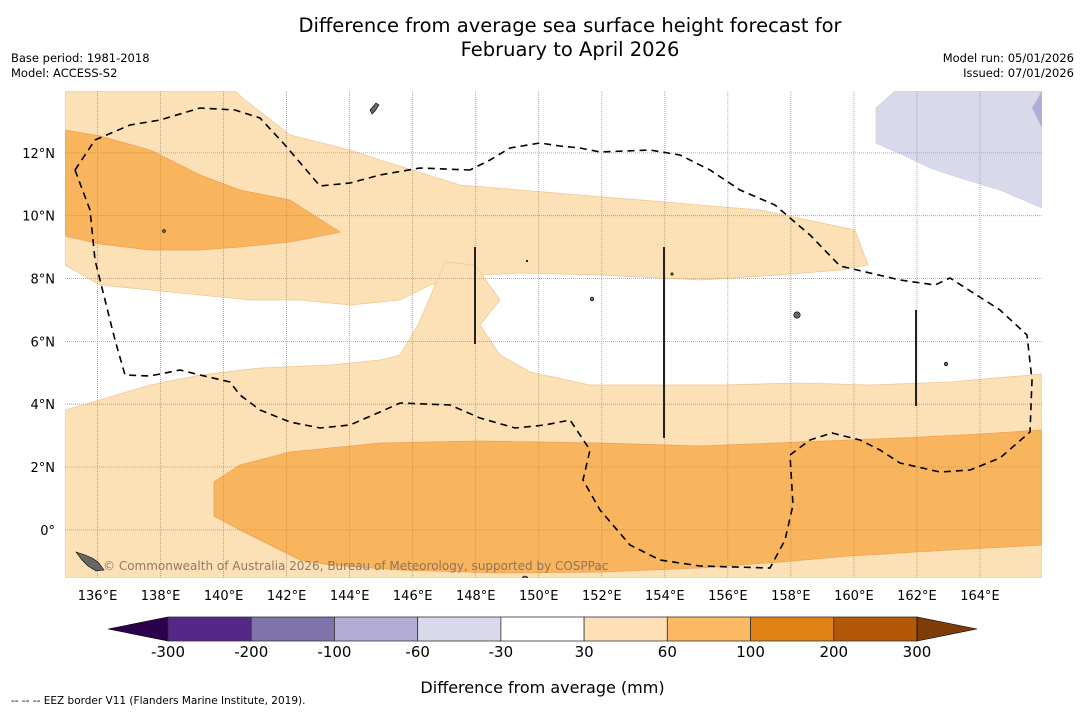 The height and width of the screenshot is (713, 1085). I want to click on lat-tick-label: 0°, so click(47, 531).